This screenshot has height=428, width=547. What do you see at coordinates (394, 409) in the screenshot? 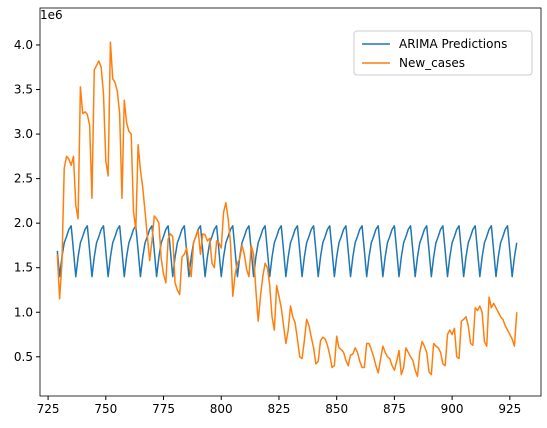
I see `x-tick-label: 875` at bounding box center [394, 409].